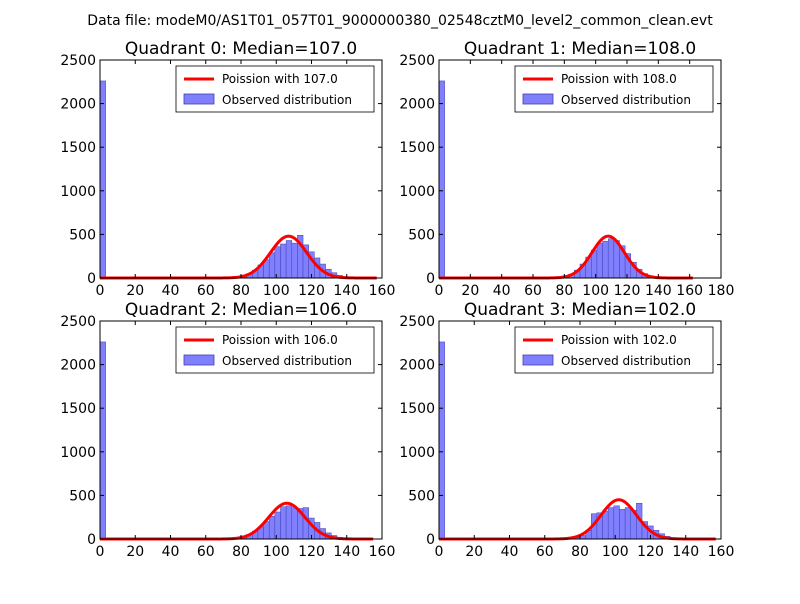 The height and width of the screenshot is (604, 800). What do you see at coordinates (580, 49) in the screenshot?
I see `subplot-title: Quadrant 1: Median=108.0` at bounding box center [580, 49].